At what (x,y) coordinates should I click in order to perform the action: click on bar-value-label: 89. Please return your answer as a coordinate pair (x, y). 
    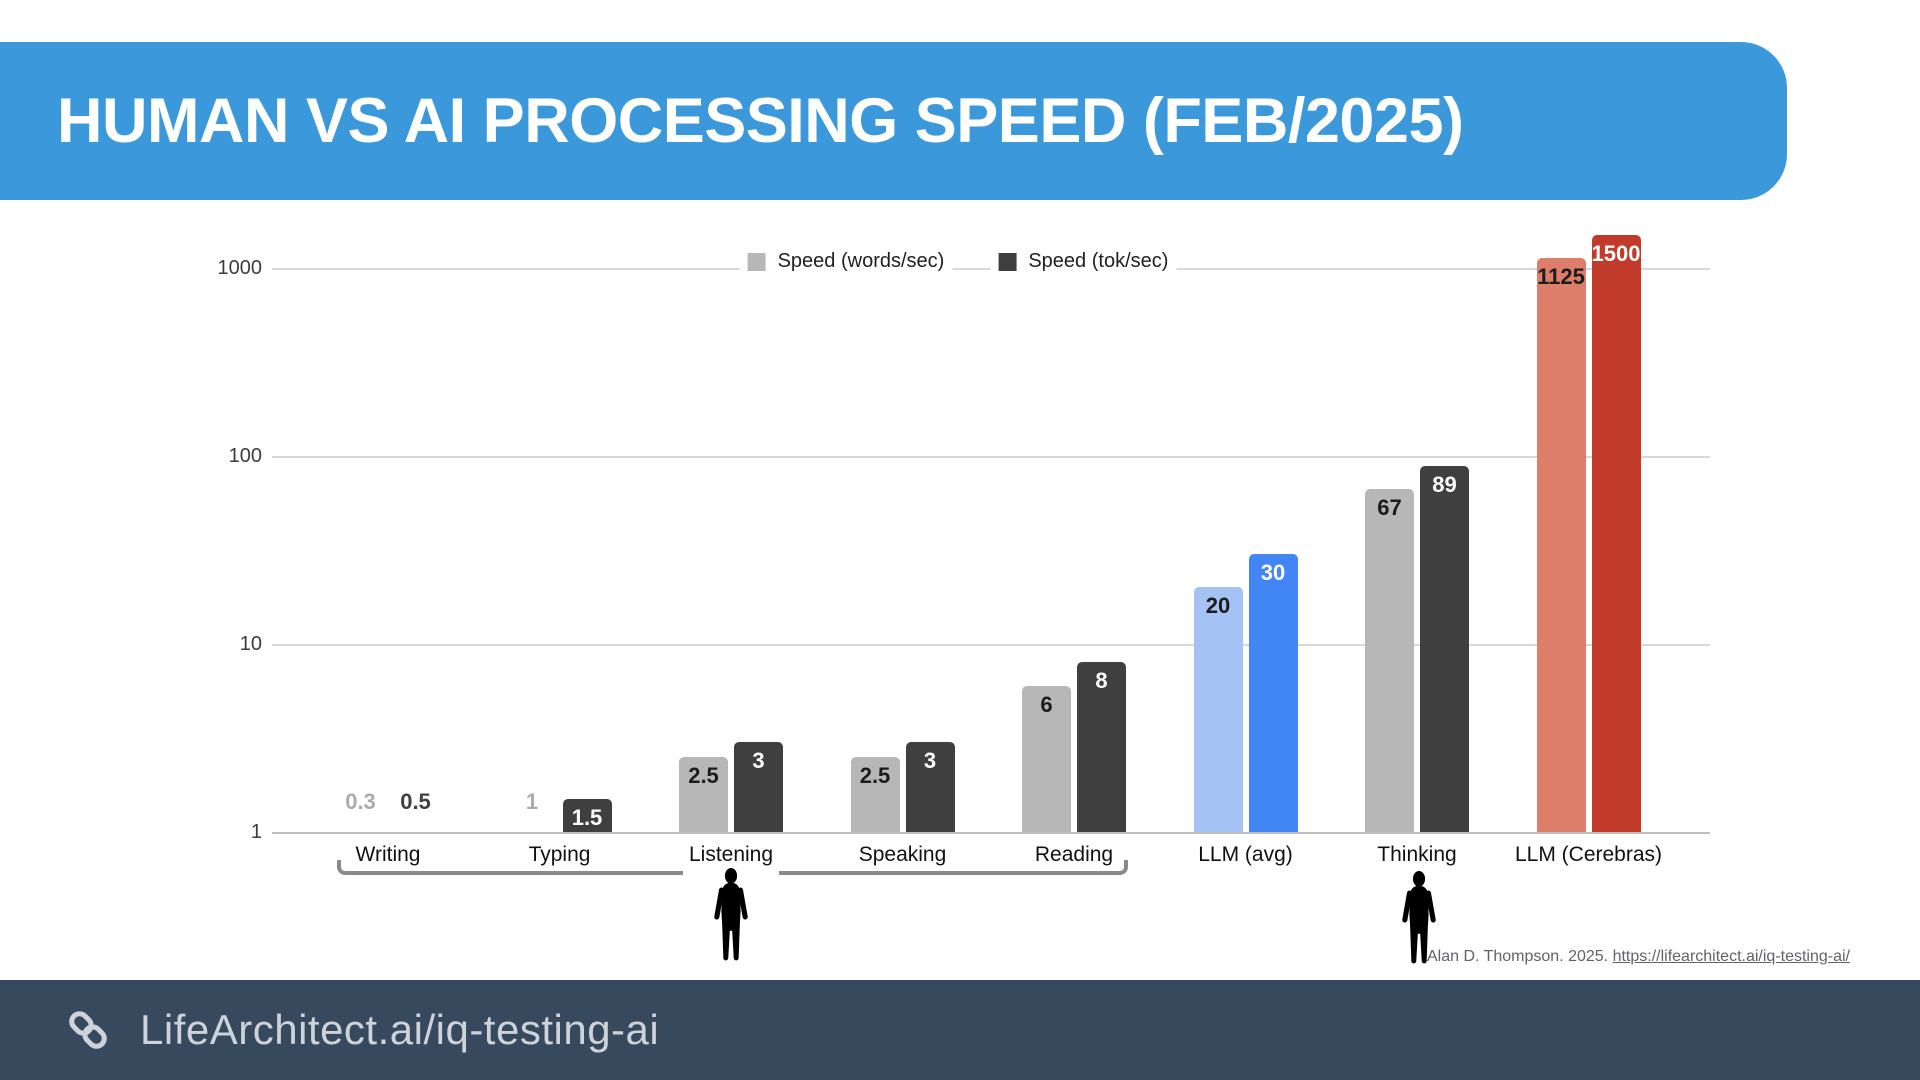
    Looking at the image, I should click on (1444, 484).